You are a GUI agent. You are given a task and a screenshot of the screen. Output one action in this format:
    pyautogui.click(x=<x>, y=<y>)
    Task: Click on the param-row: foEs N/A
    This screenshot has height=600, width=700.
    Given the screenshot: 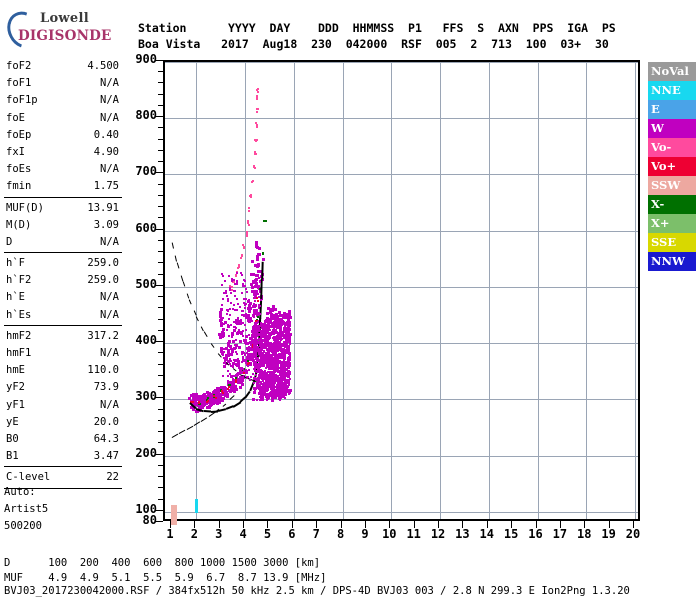 What is the action you would take?
    pyautogui.click(x=63, y=169)
    